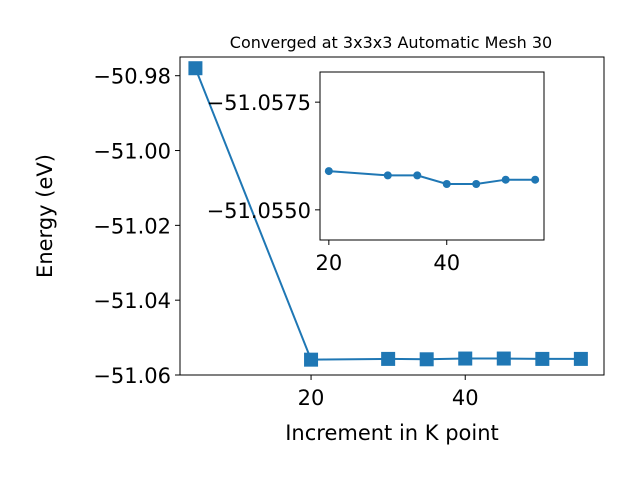 The width and height of the screenshot is (640, 480). I want to click on inset-x-tick-label: 40, so click(446, 263).